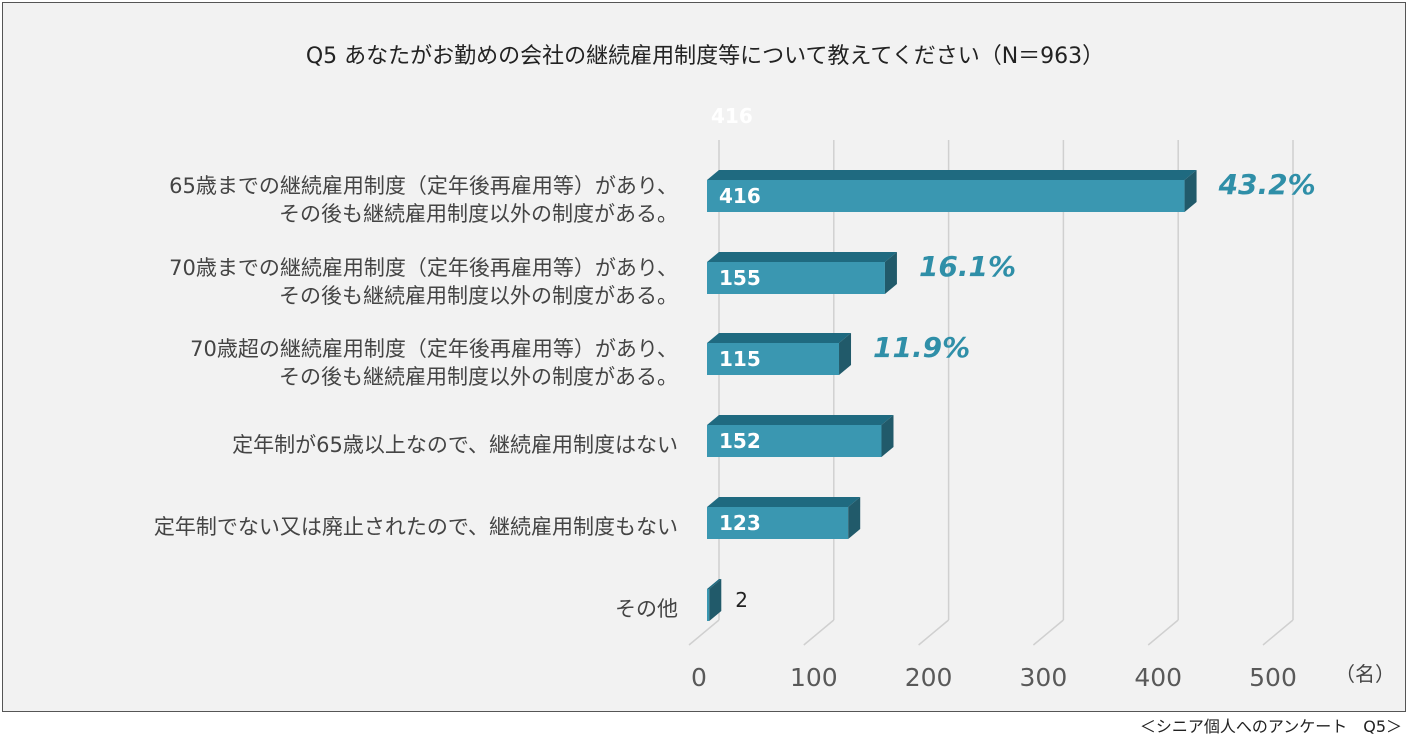 This screenshot has width=1421, height=749. I want to click on ghost-value-label: 416, so click(732, 116).